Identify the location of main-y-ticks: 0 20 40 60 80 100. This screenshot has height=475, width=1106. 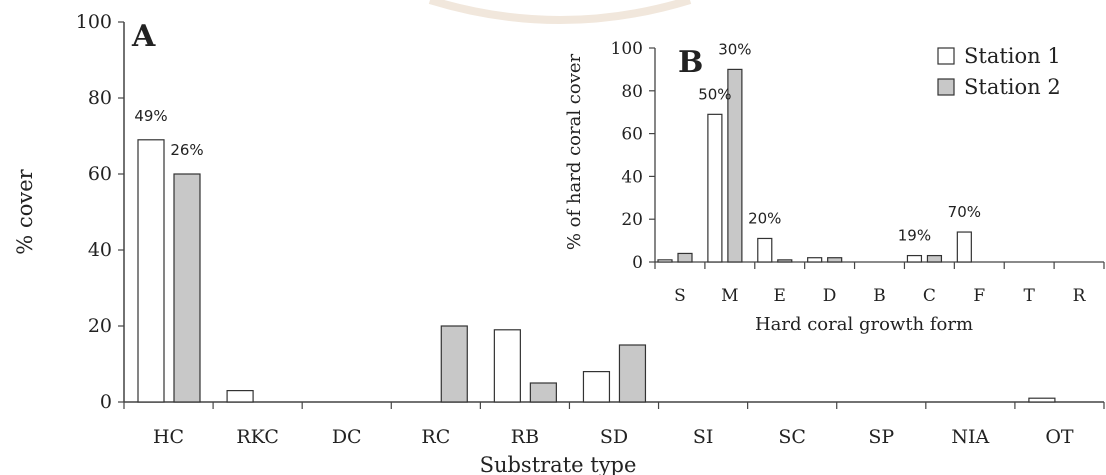
(100, 212).